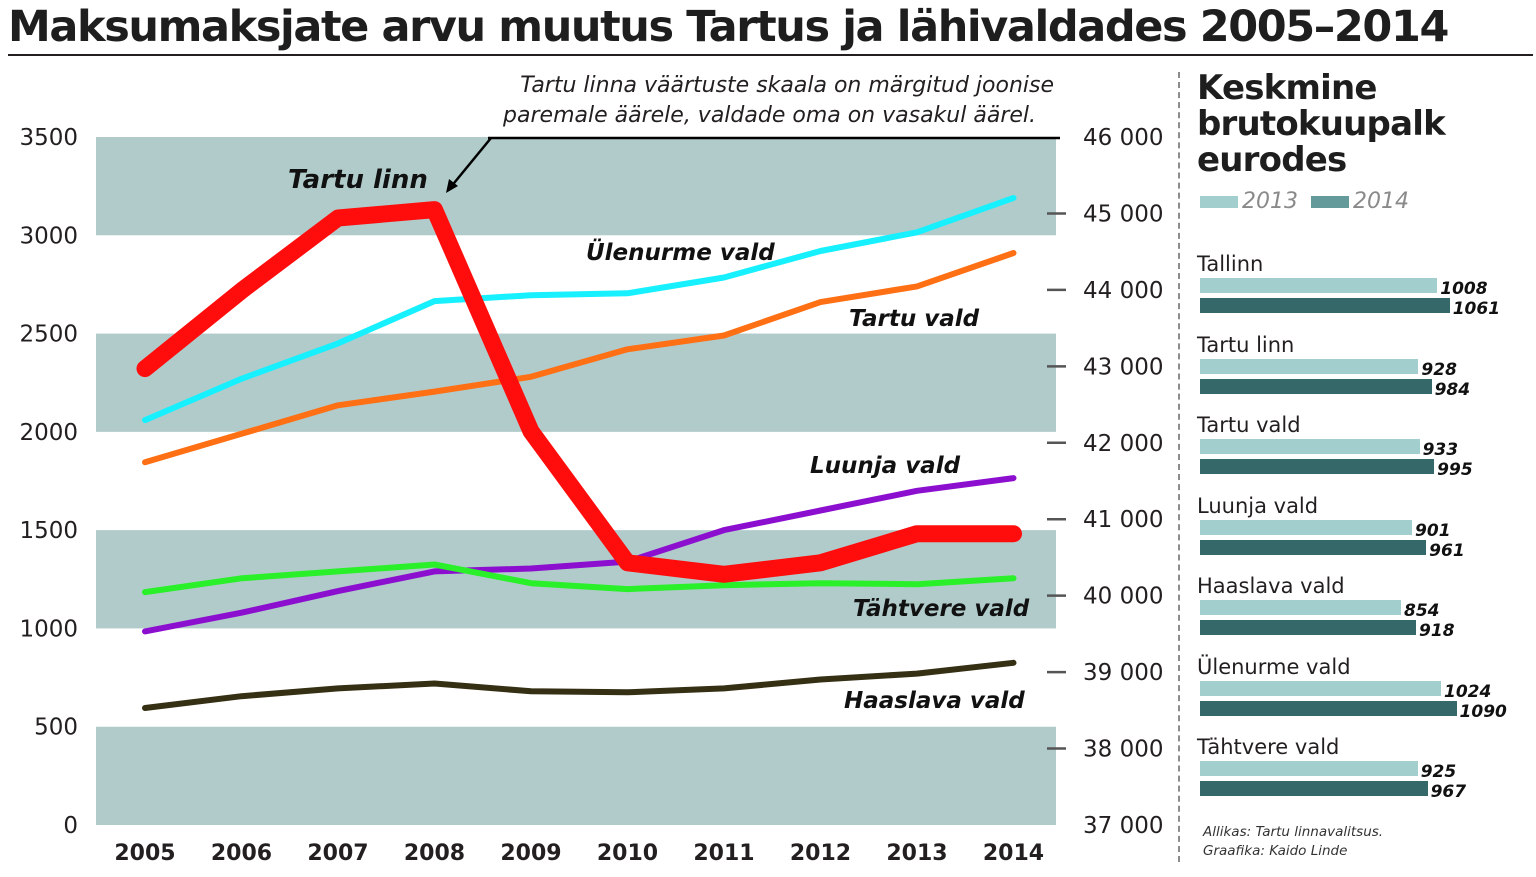 The width and height of the screenshot is (1536, 877). Describe the element at coordinates (1271, 586) in the screenshot. I see `city-name: Haaslava vald` at that location.